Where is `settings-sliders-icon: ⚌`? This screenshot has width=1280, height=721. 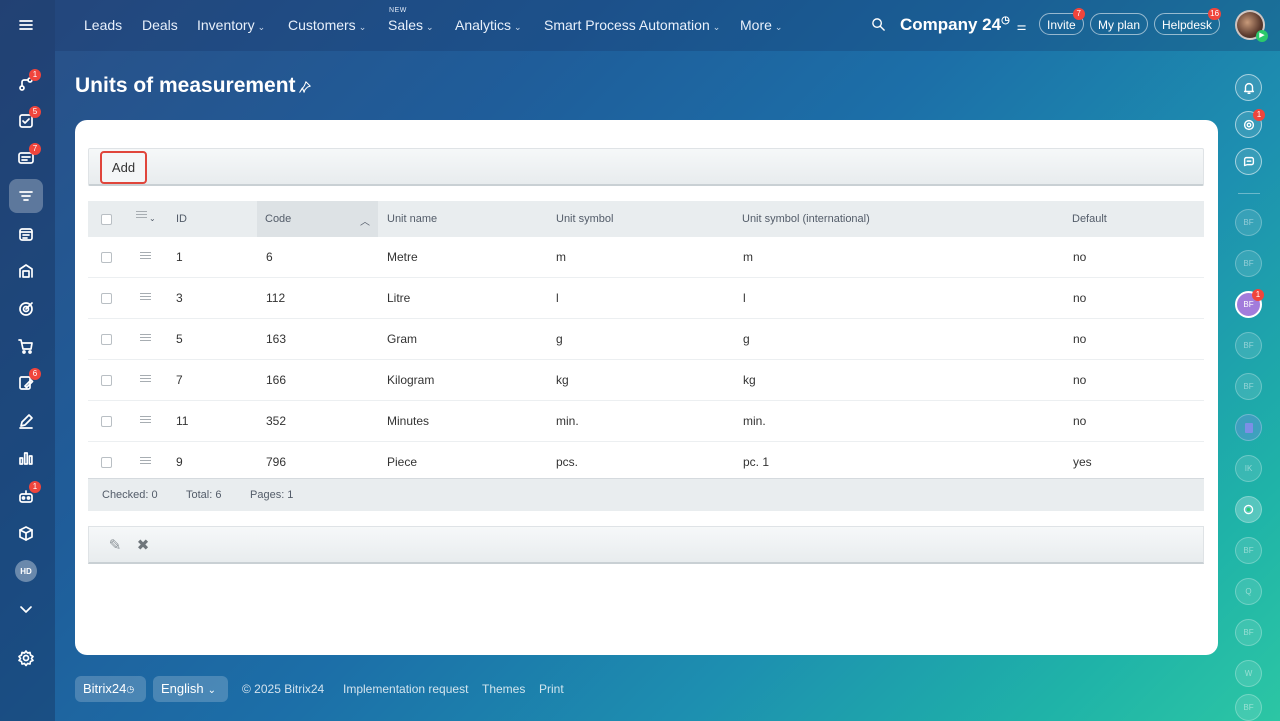
settings-sliders-icon: ⚌ is located at coordinates (1021, 27).